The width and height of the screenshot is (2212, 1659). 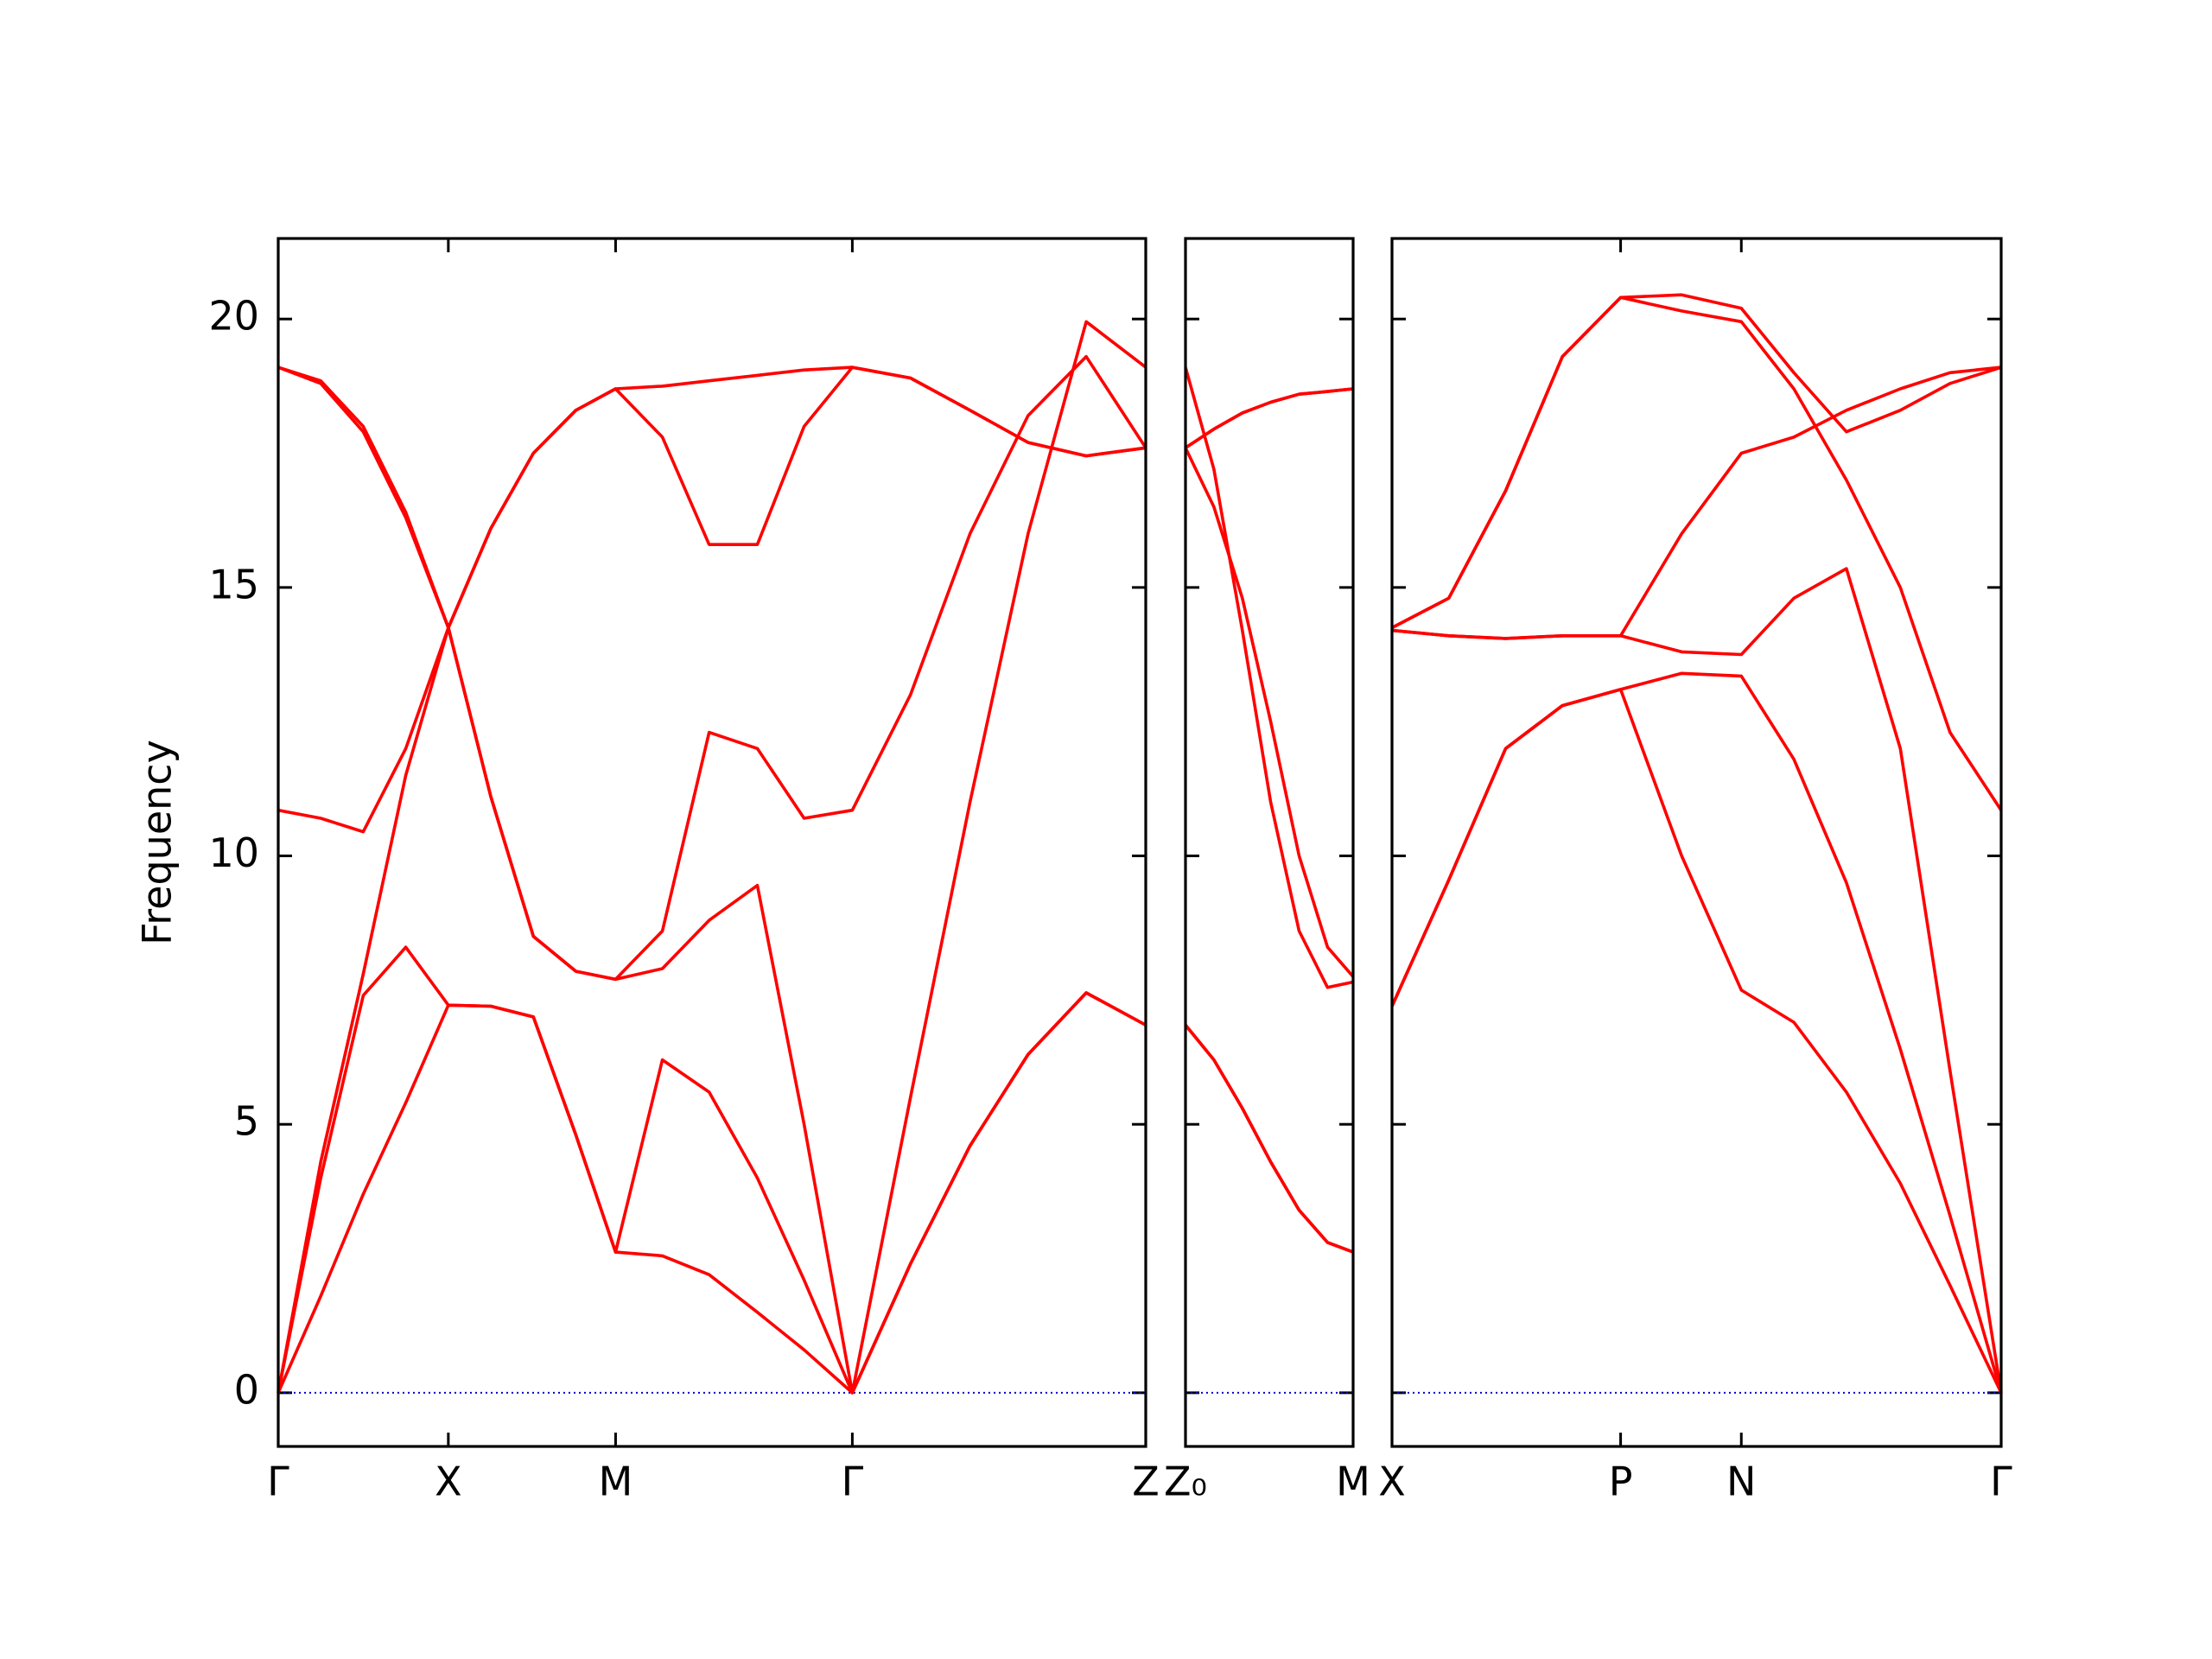 I want to click on x-tick-label: N, so click(x=1741, y=1482).